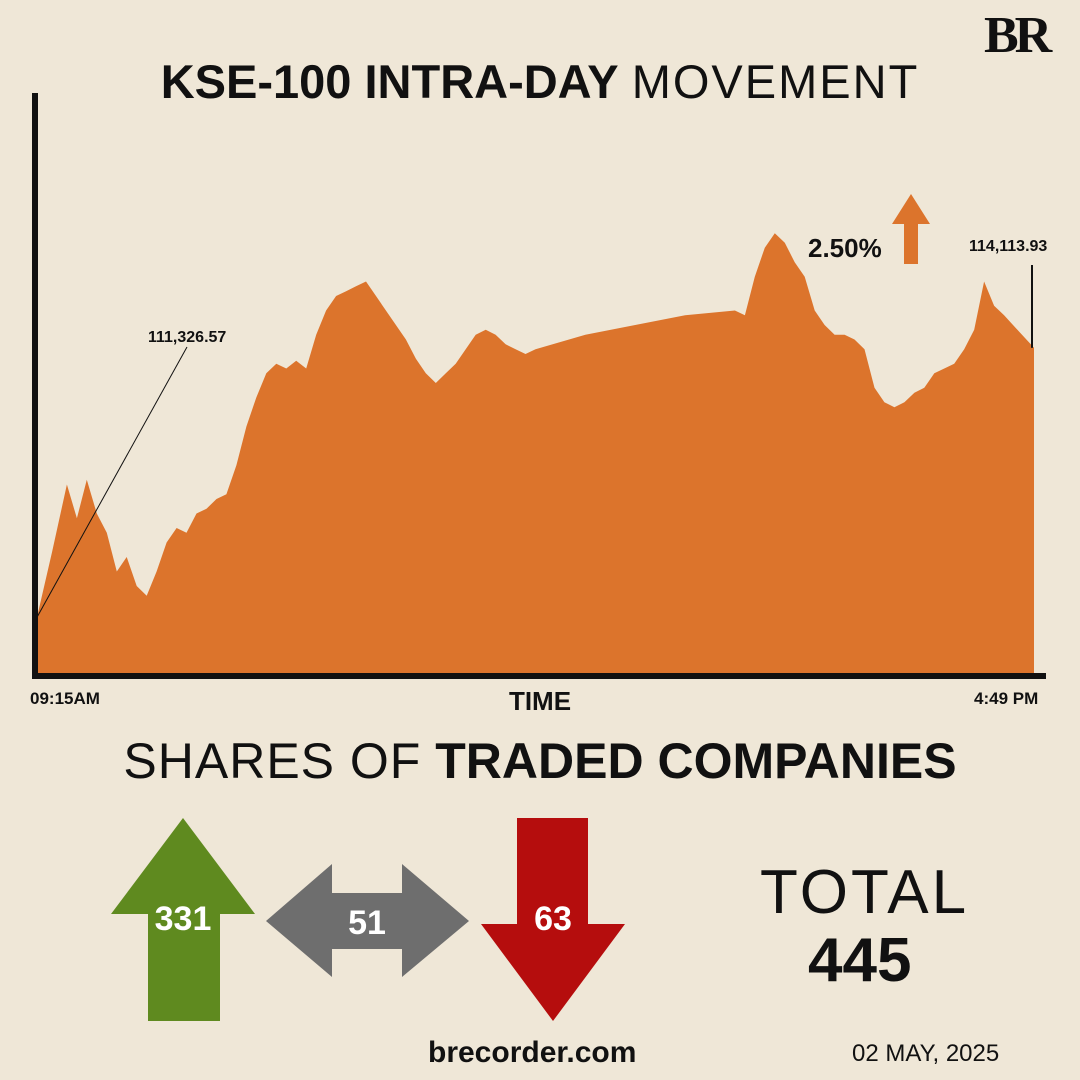 This screenshot has height=1080, width=1080. I want to click on advanced-count: 331, so click(183, 919).